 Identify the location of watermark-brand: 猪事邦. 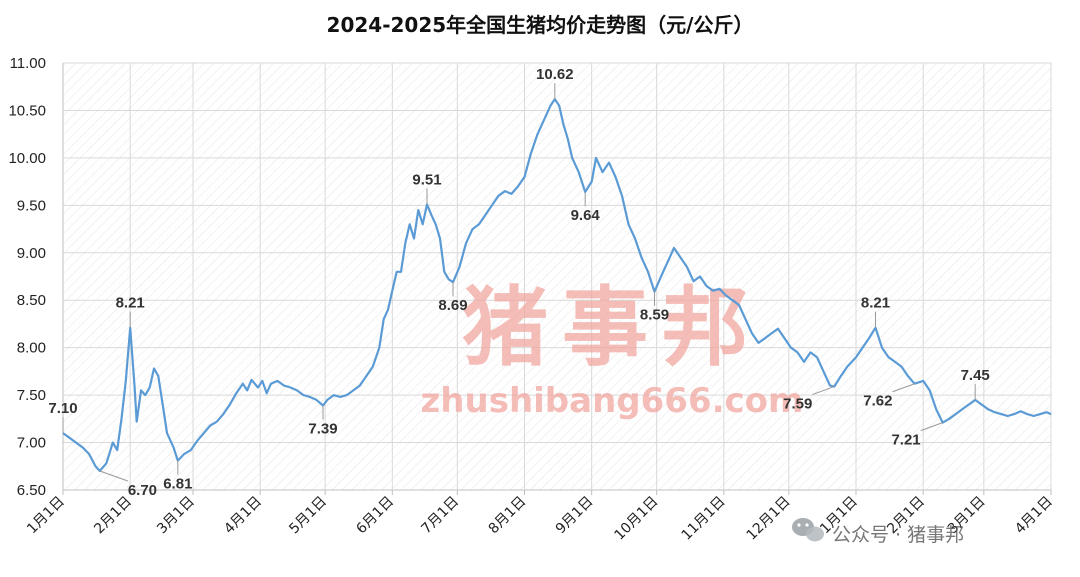
(612, 328).